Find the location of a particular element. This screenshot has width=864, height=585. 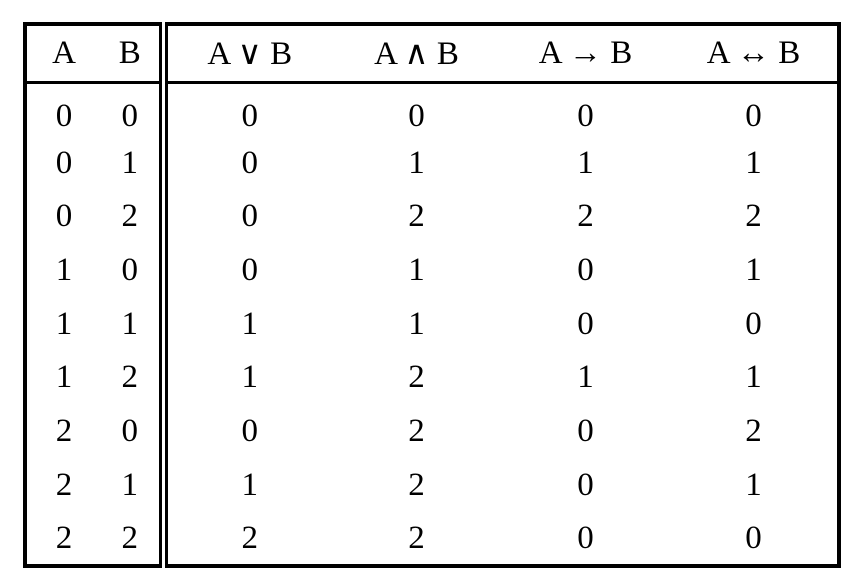

cell-and: 0 is located at coordinates (416, 116).